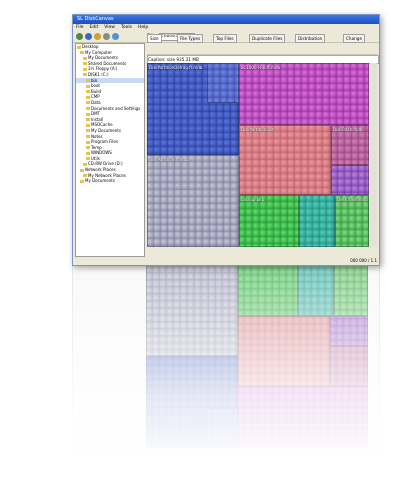  Describe the element at coordinates (169, 159) in the screenshot. I see `treemap-label: DiskPartition.ft.mdb` at that location.